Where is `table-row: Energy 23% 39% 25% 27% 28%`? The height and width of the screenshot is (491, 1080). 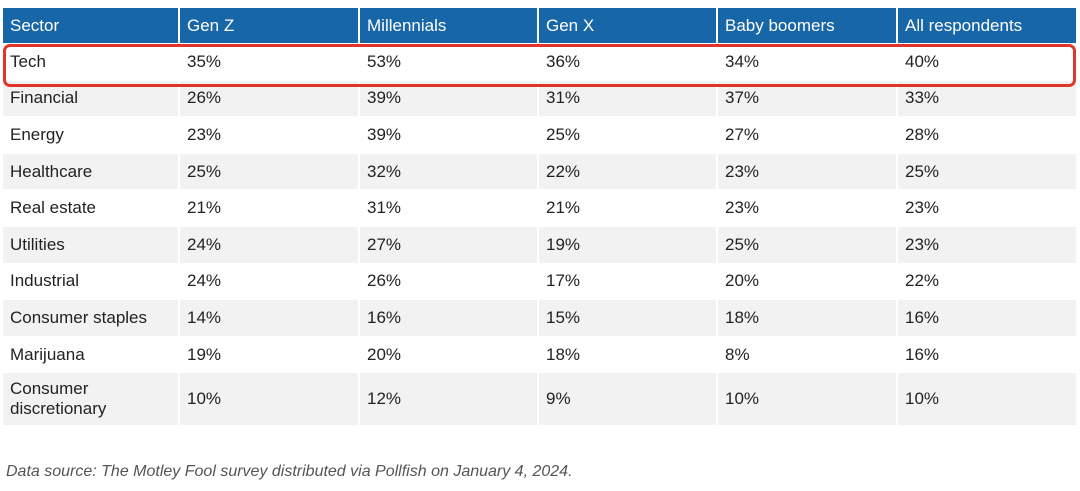
table-row: Energy 23% 39% 25% 27% 28% is located at coordinates (539, 135).